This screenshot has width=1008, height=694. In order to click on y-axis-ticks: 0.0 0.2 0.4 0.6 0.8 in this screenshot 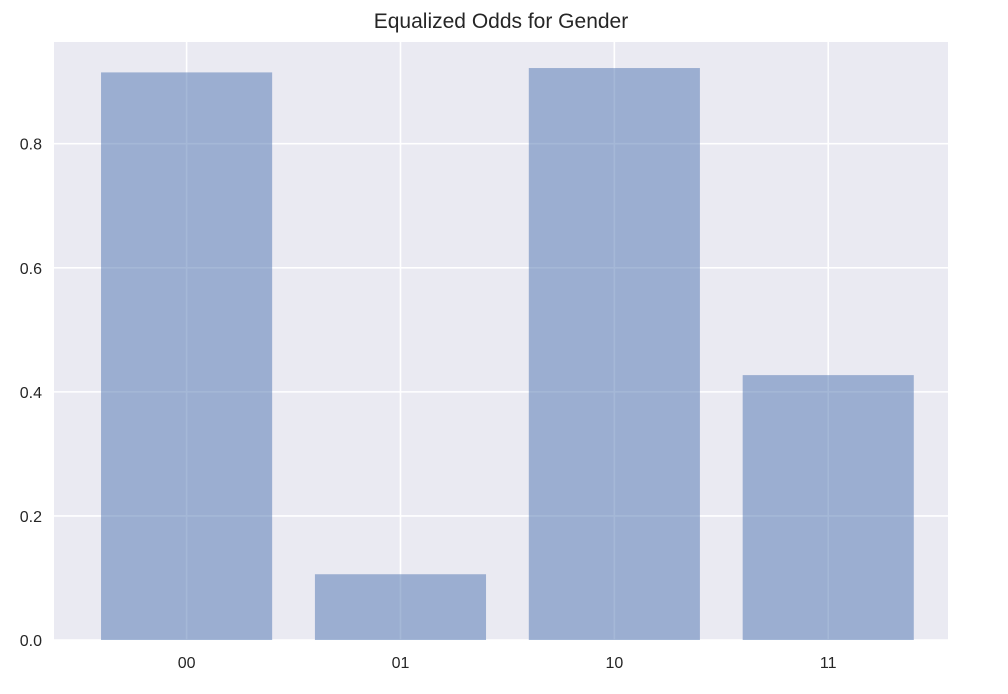, I will do `click(31, 393)`.